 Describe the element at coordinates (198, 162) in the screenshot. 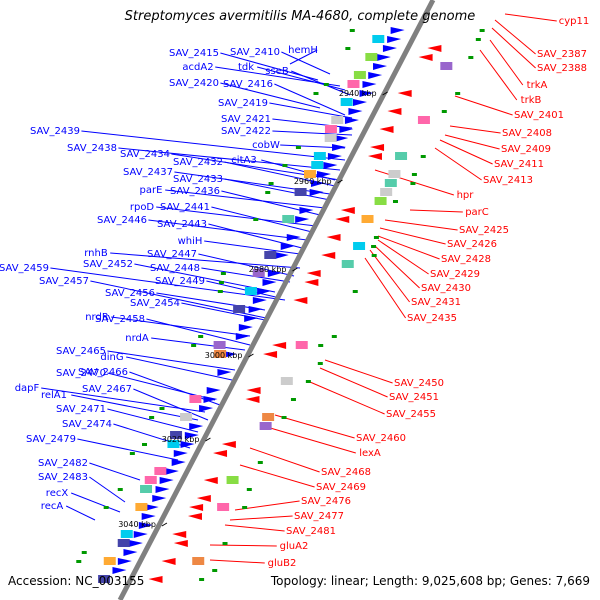

I see `forward-gene-label: SAV_2432` at that location.